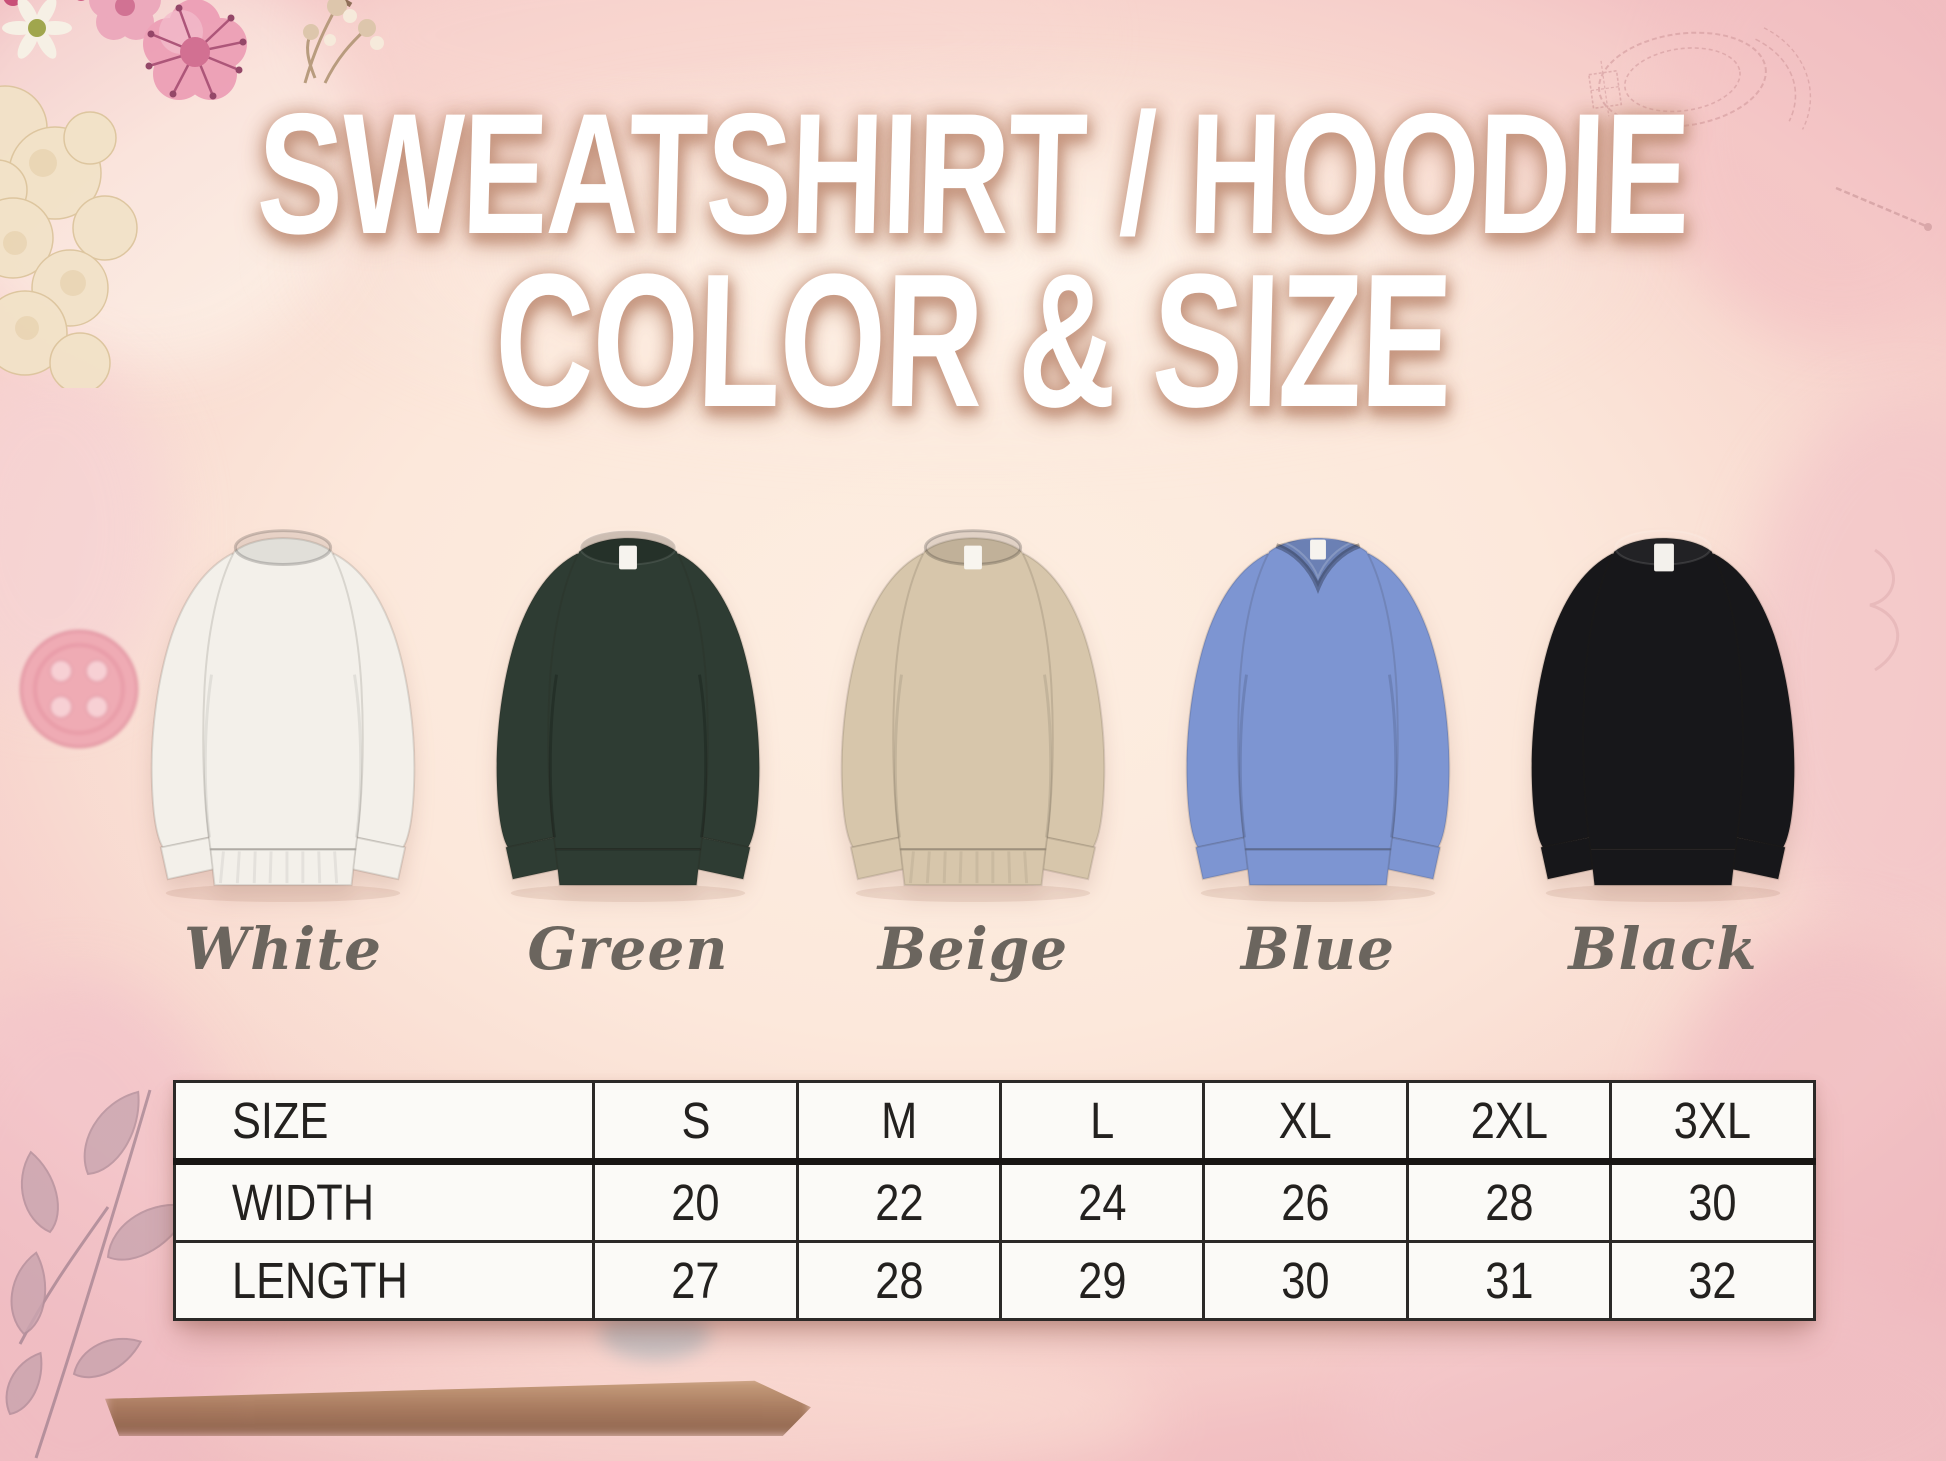 The image size is (1946, 1461). Describe the element at coordinates (458, 1408) in the screenshot. I see `shelf-decoration` at that location.